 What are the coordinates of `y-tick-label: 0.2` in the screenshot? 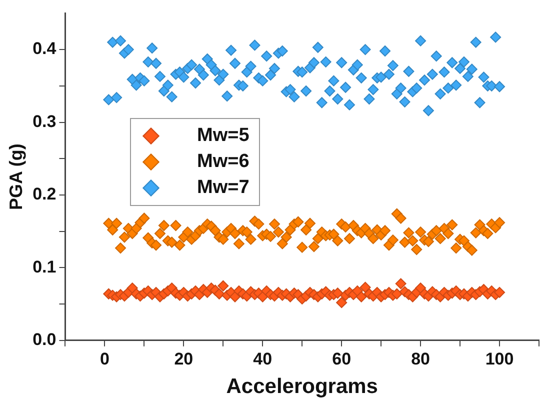 It's located at (44, 194).